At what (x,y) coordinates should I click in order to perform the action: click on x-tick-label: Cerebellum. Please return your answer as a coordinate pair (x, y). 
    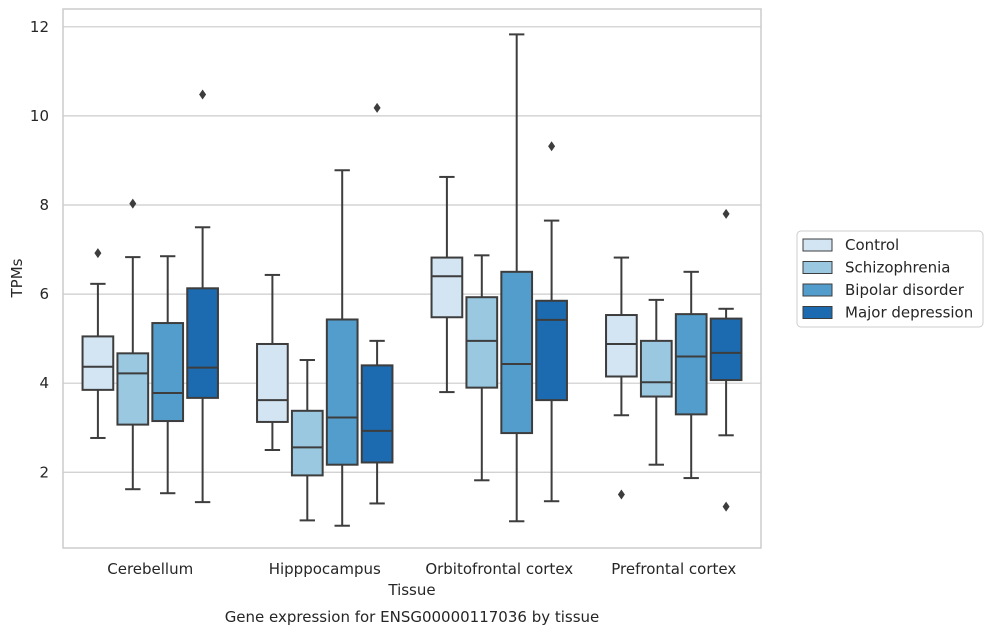
    Looking at the image, I should click on (150, 569).